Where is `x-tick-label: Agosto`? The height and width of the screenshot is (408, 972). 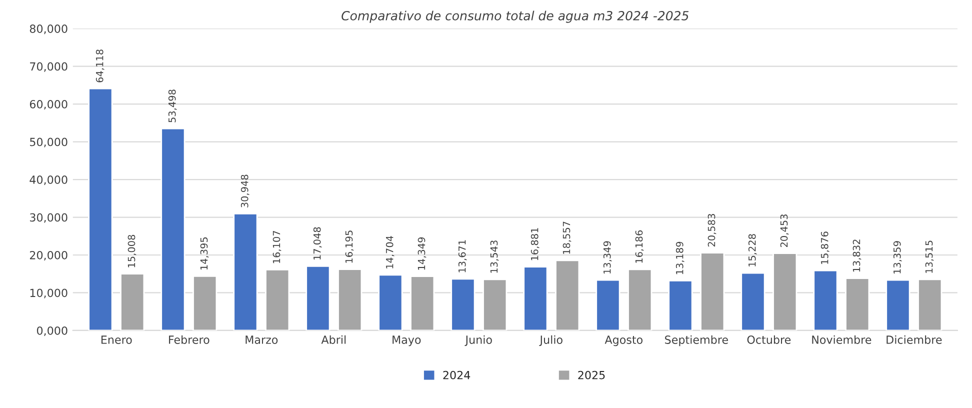
x-tick-label: Agosto is located at coordinates (623, 341).